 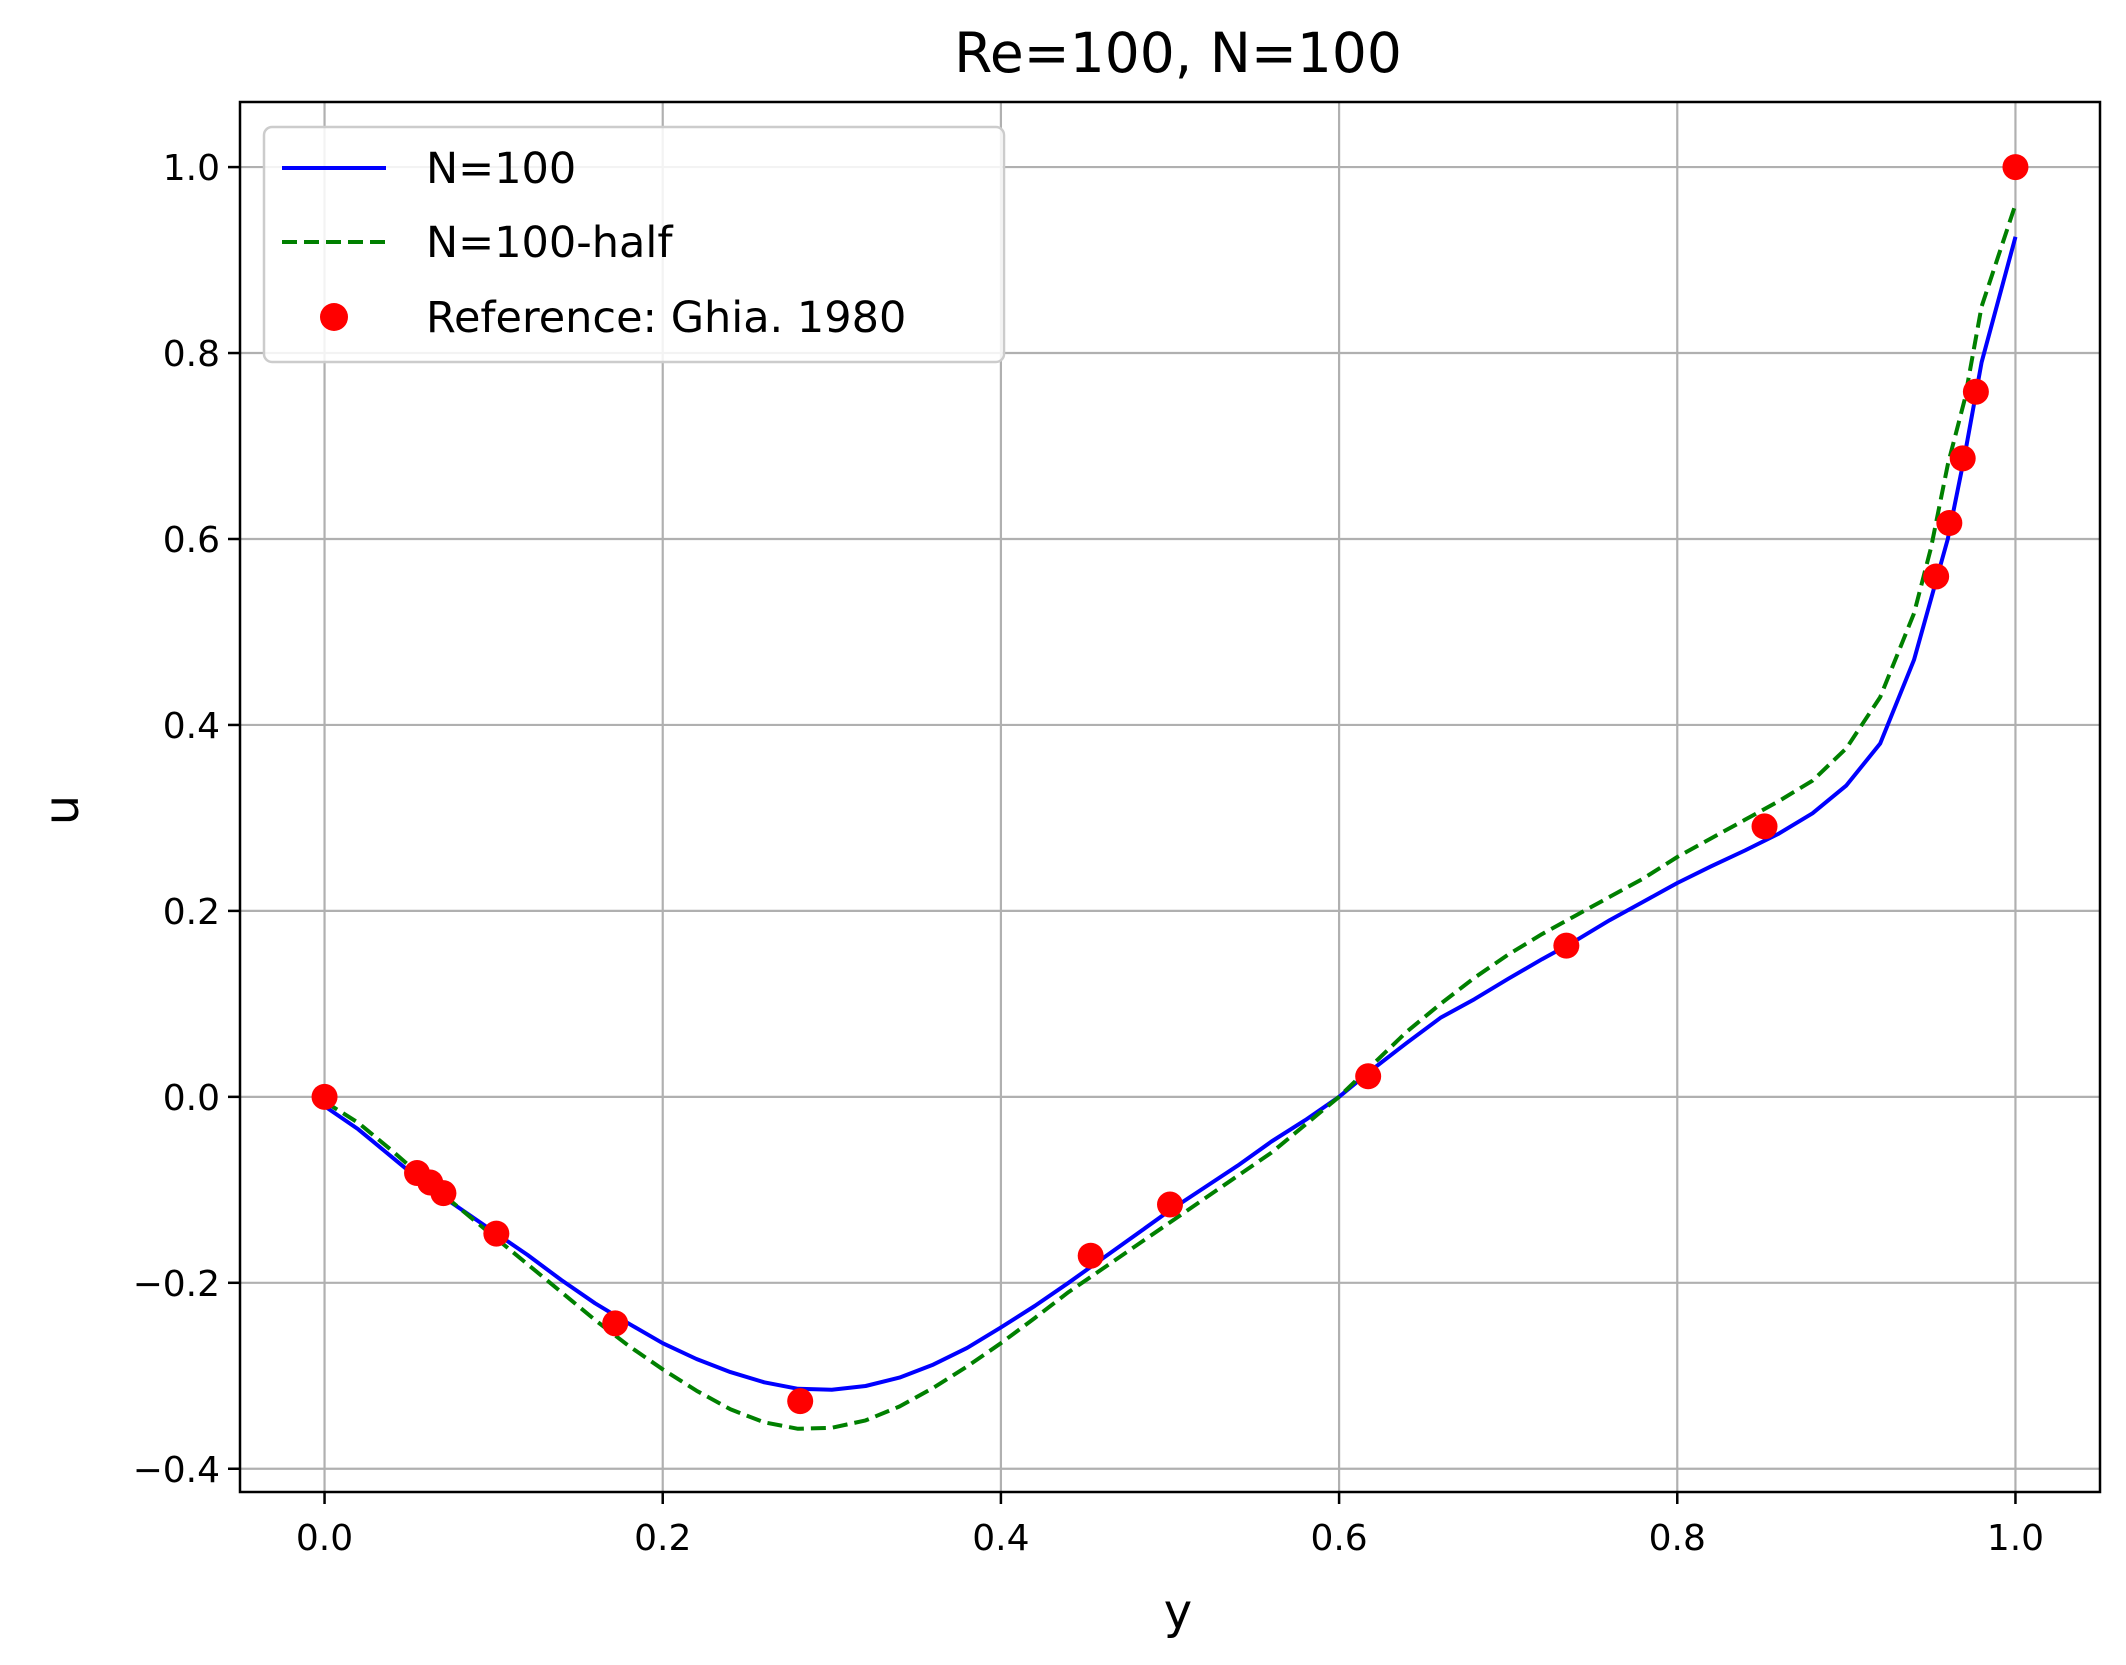 I want to click on legend-box, so click(x=634, y=244).